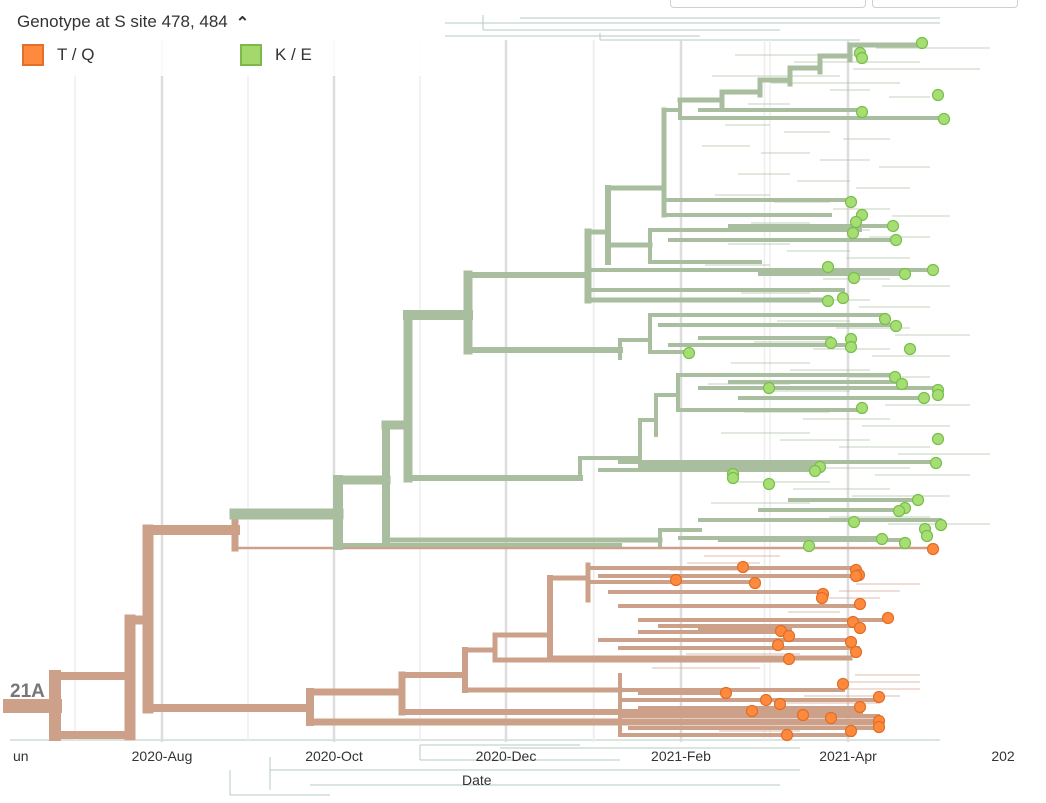 The image size is (1046, 803). Describe the element at coordinates (681, 756) in the screenshot. I see `x-tick-label: 2021-Feb` at that location.